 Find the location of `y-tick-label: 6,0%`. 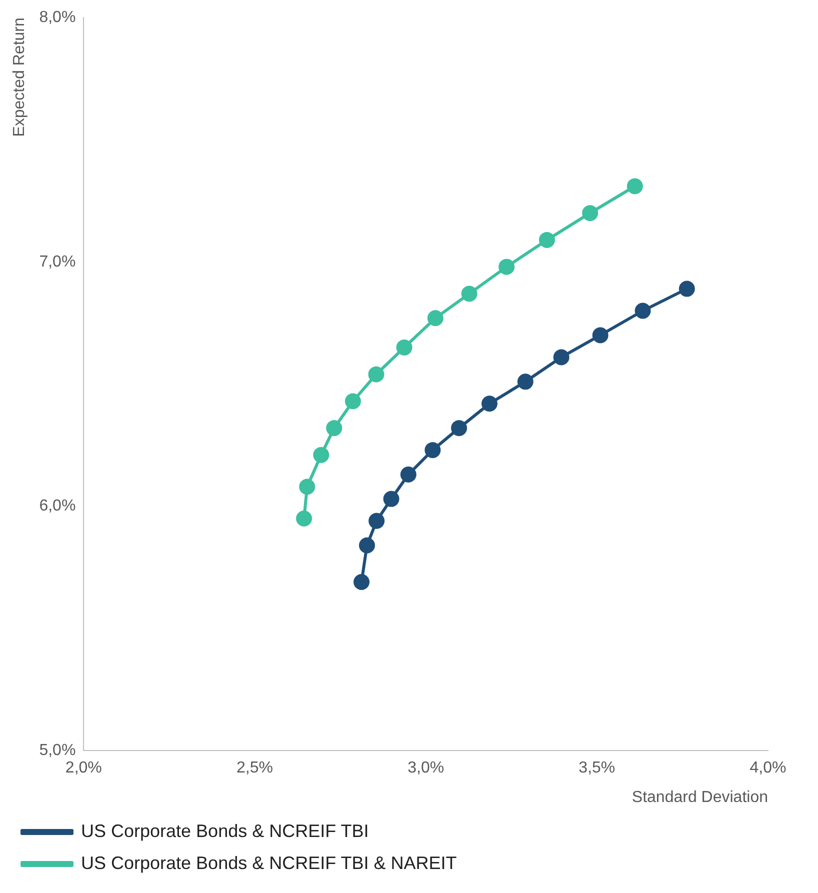

y-tick-label: 6,0% is located at coordinates (57, 506).